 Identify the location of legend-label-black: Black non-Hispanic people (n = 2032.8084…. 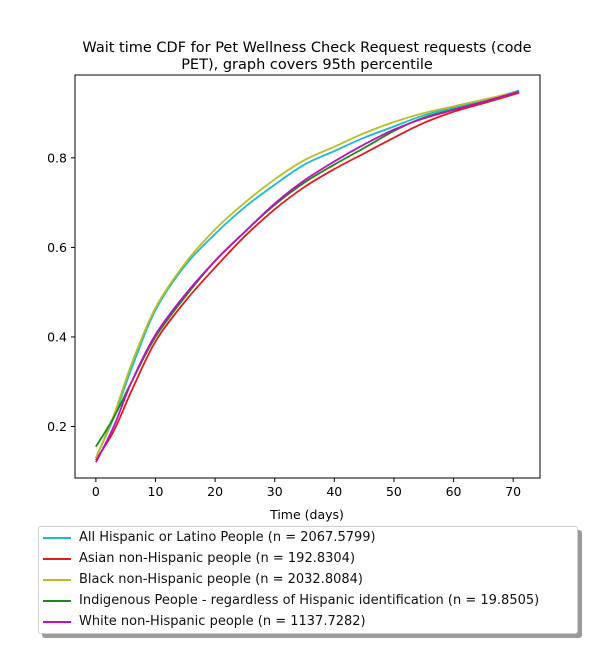
(221, 579).